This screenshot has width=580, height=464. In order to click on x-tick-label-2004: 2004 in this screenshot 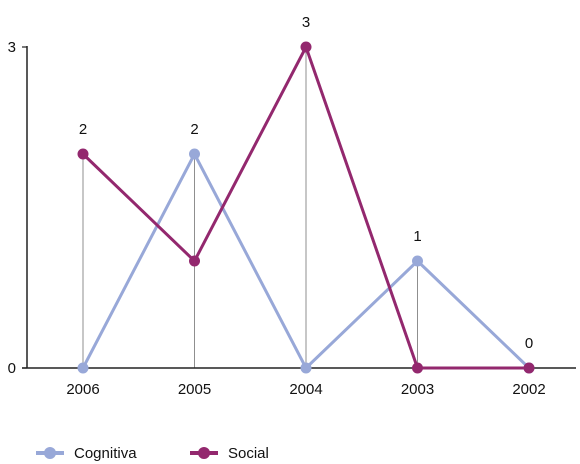, I will do `click(305, 389)`.